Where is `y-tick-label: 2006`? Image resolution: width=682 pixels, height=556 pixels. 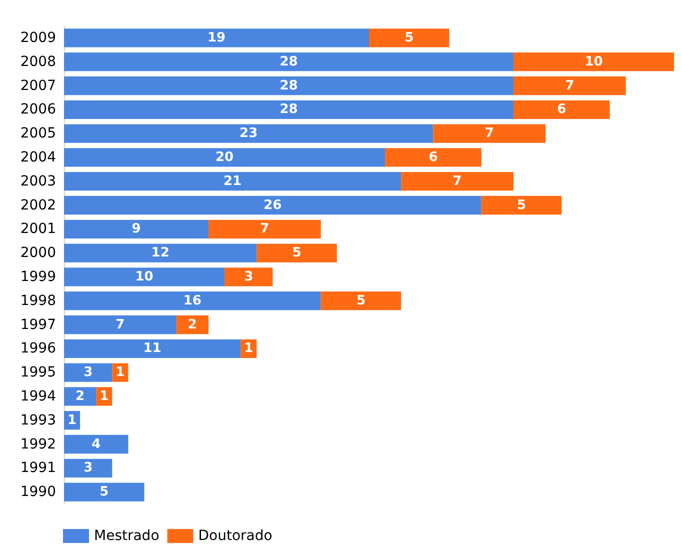 y-tick-label: 2006 is located at coordinates (38, 110).